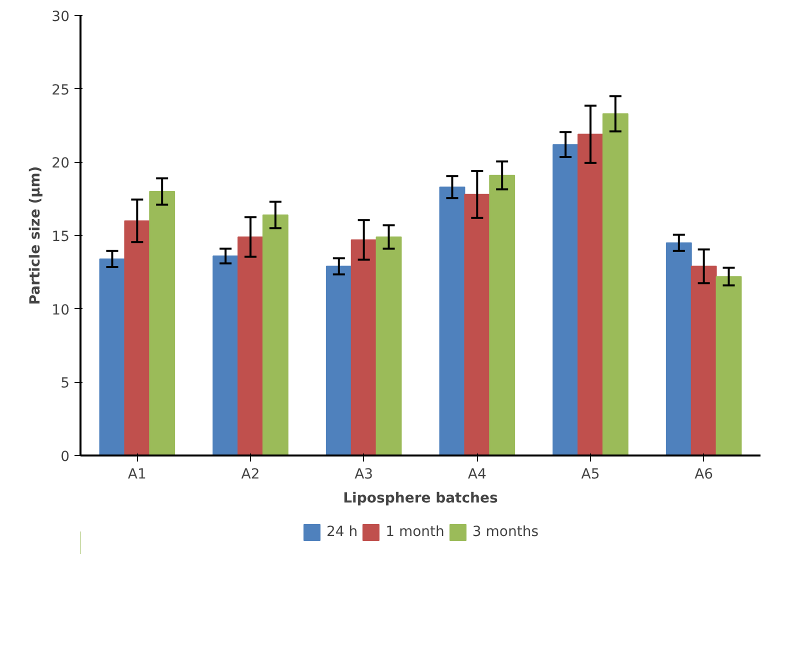  What do you see at coordinates (36, 235) in the screenshot?
I see `y-axis-title: Particle size (µm)` at bounding box center [36, 235].